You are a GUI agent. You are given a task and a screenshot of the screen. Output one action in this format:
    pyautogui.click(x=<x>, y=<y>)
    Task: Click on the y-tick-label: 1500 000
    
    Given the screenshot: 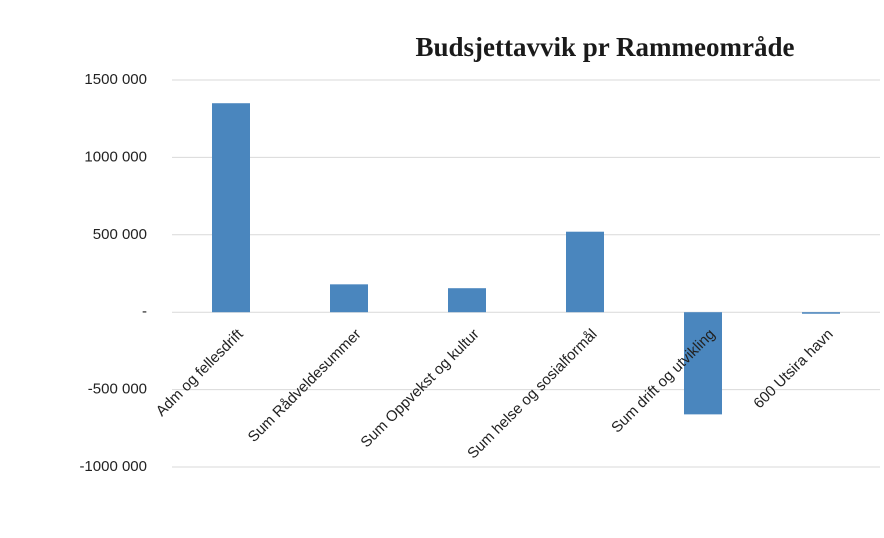 What is the action you would take?
    pyautogui.click(x=115, y=79)
    